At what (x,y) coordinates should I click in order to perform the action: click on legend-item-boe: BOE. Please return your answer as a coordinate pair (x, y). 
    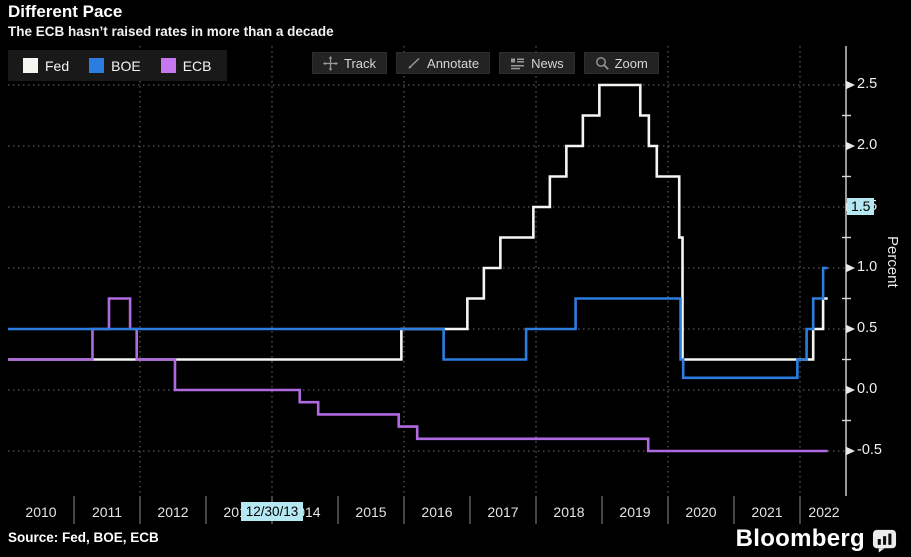
    Looking at the image, I should click on (115, 66).